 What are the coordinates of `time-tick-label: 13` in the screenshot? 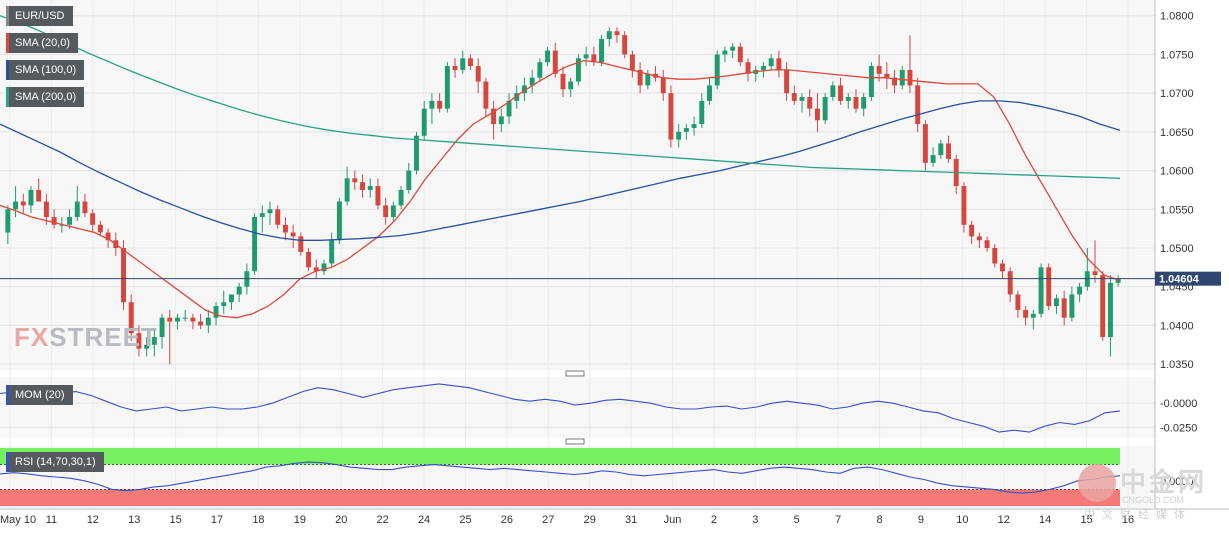 It's located at (134, 520).